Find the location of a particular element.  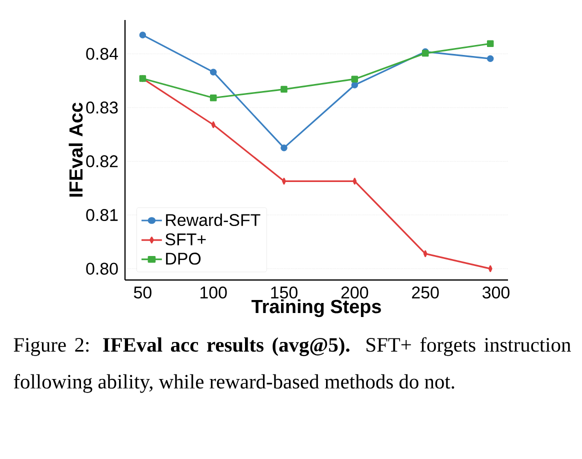

y-tick-label: 0.81 is located at coordinates (102, 214).